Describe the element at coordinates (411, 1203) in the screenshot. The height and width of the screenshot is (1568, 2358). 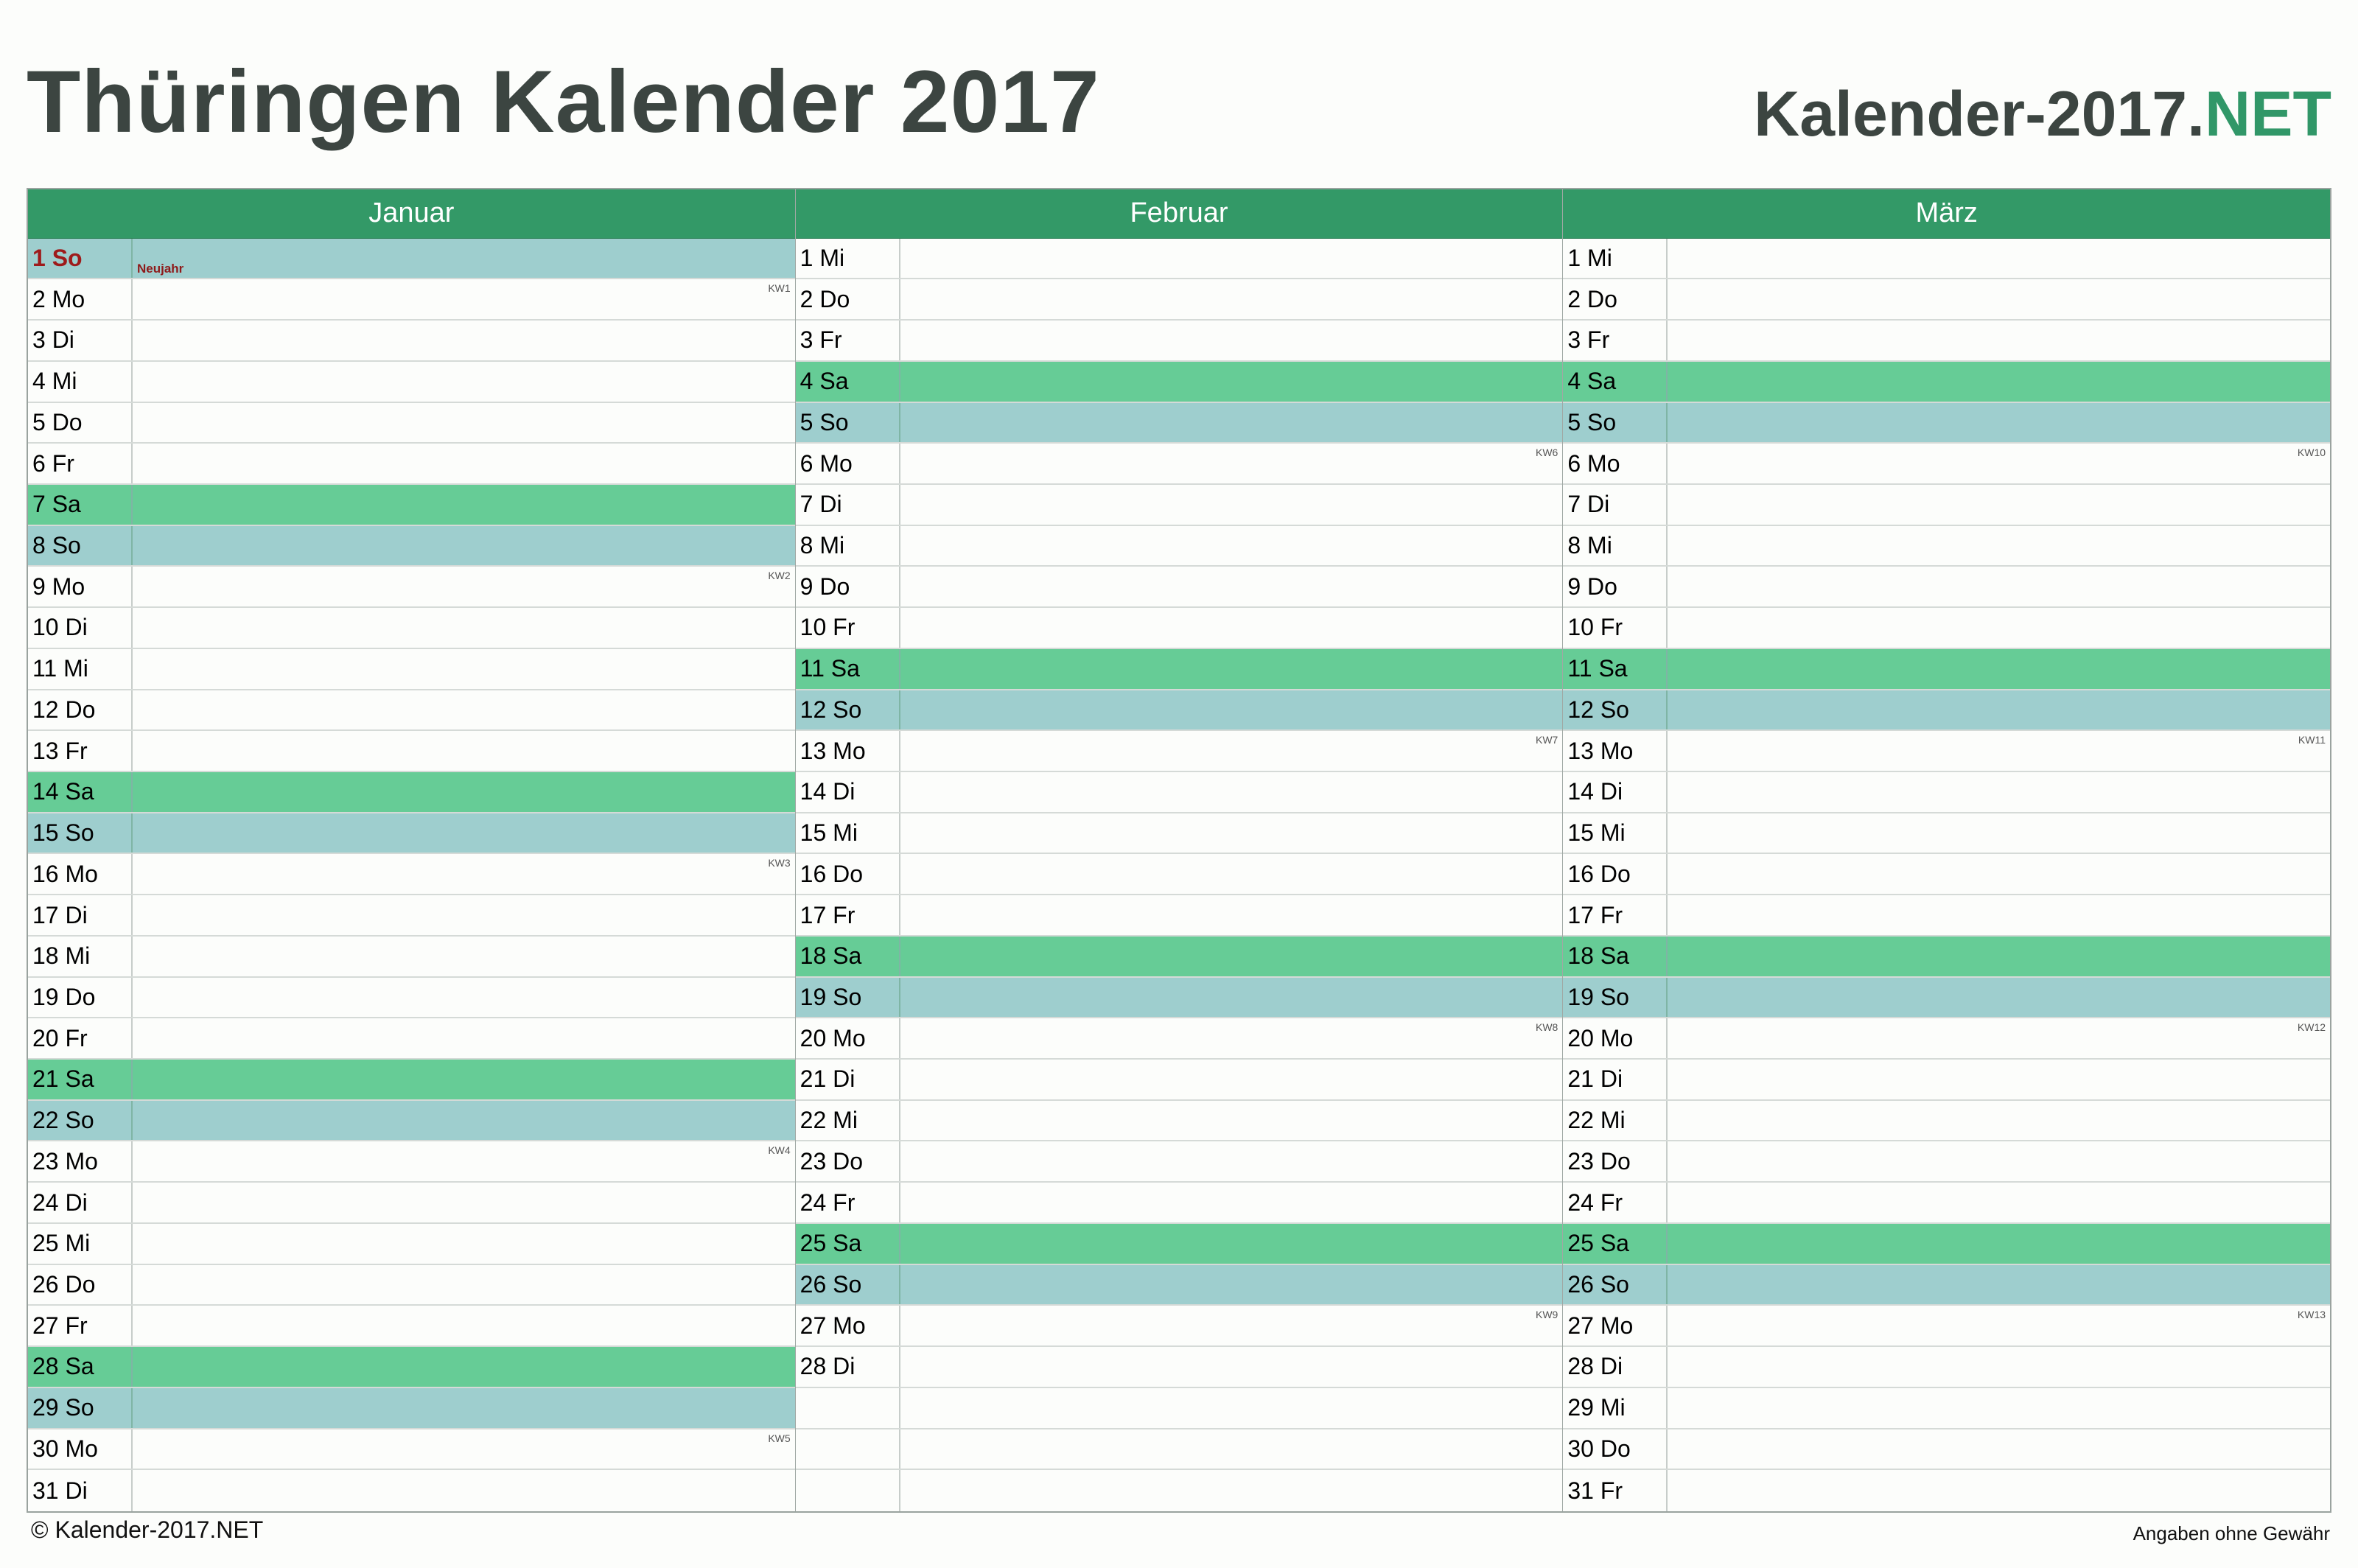
I see `day-row: 24 Di` at that location.